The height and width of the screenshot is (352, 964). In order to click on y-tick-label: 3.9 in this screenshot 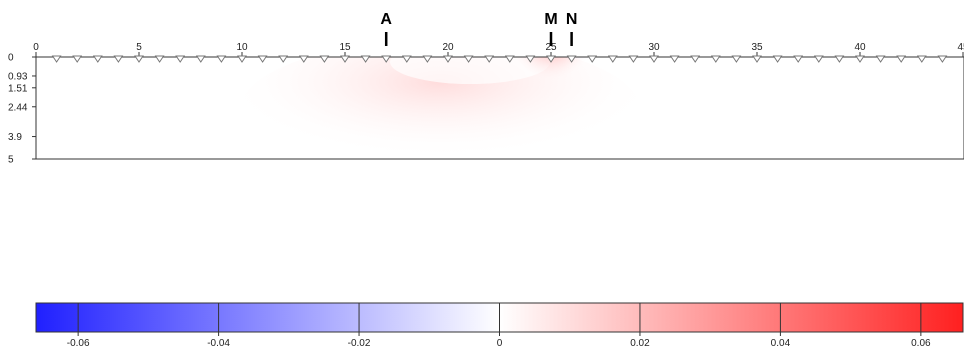, I will do `click(15, 137)`.